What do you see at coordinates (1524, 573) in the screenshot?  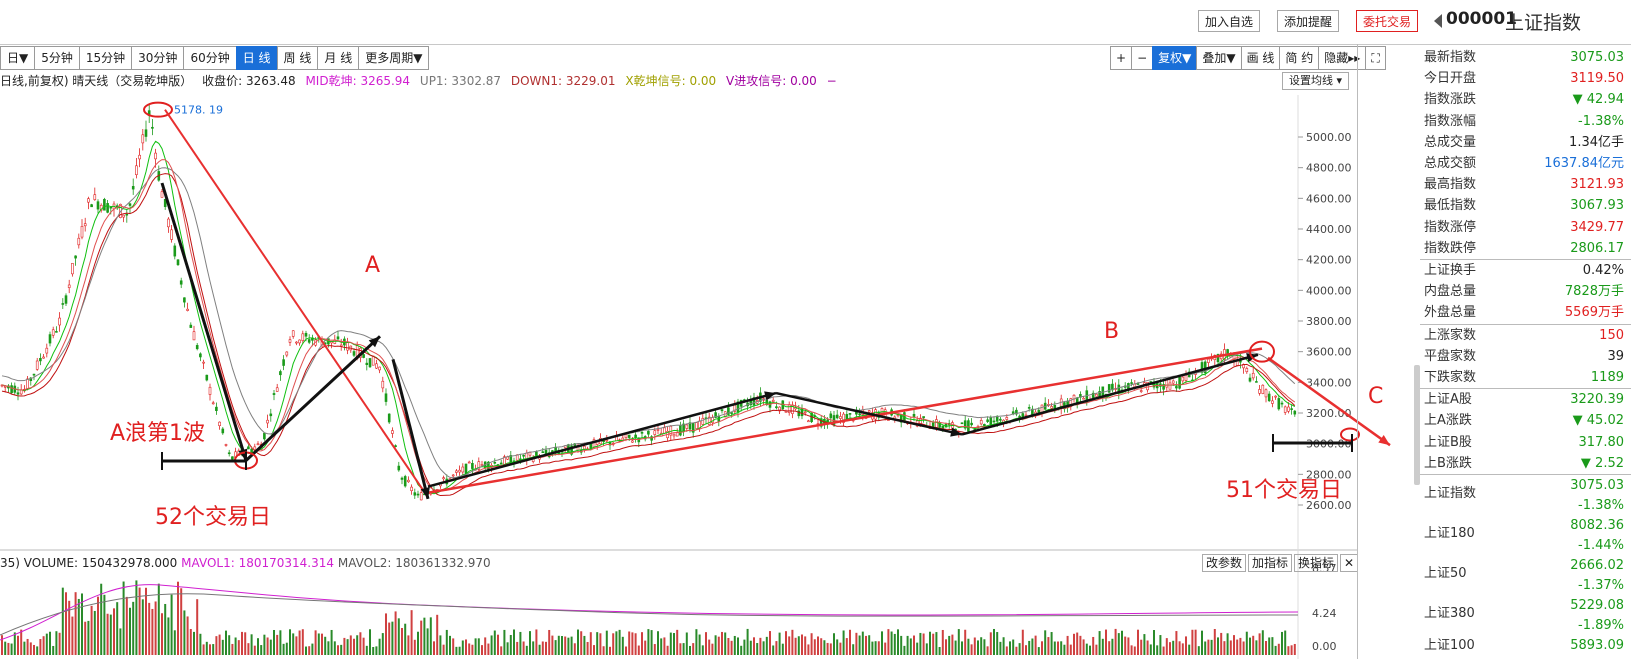 I see `index-row: 上证50` at bounding box center [1524, 573].